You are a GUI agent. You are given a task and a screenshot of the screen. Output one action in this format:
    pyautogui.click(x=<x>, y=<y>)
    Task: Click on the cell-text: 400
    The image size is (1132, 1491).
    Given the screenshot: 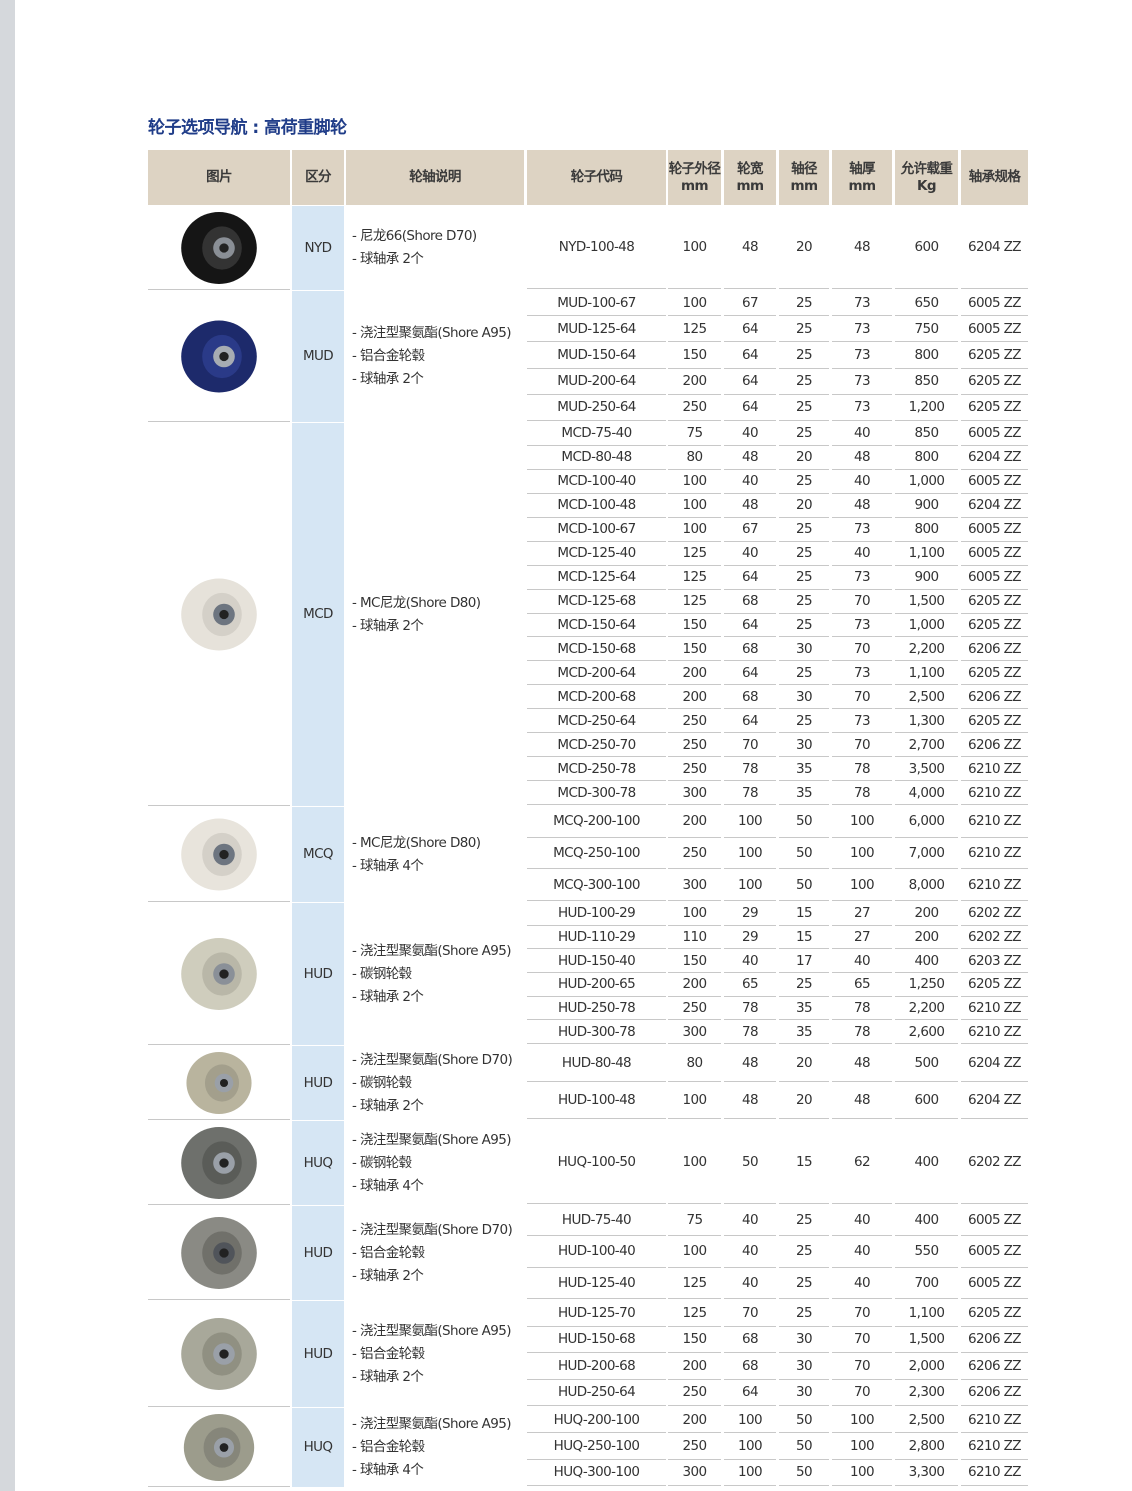 What is the action you would take?
    pyautogui.click(x=927, y=1220)
    